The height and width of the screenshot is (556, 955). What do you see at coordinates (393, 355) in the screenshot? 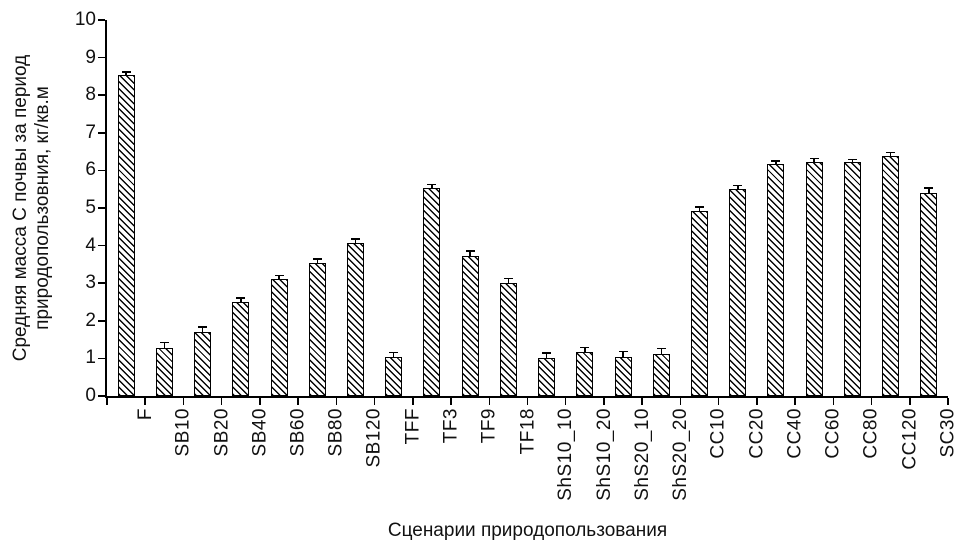
I see `error-bar-stem-TFF` at bounding box center [393, 355].